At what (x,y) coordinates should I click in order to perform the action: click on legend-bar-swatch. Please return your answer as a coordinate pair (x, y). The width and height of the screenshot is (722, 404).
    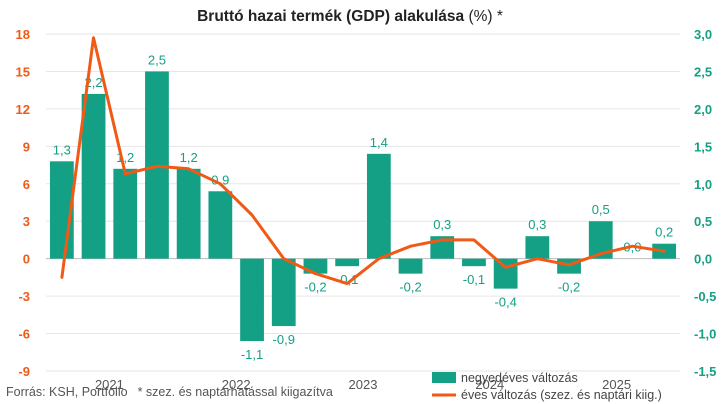
    Looking at the image, I should click on (444, 377).